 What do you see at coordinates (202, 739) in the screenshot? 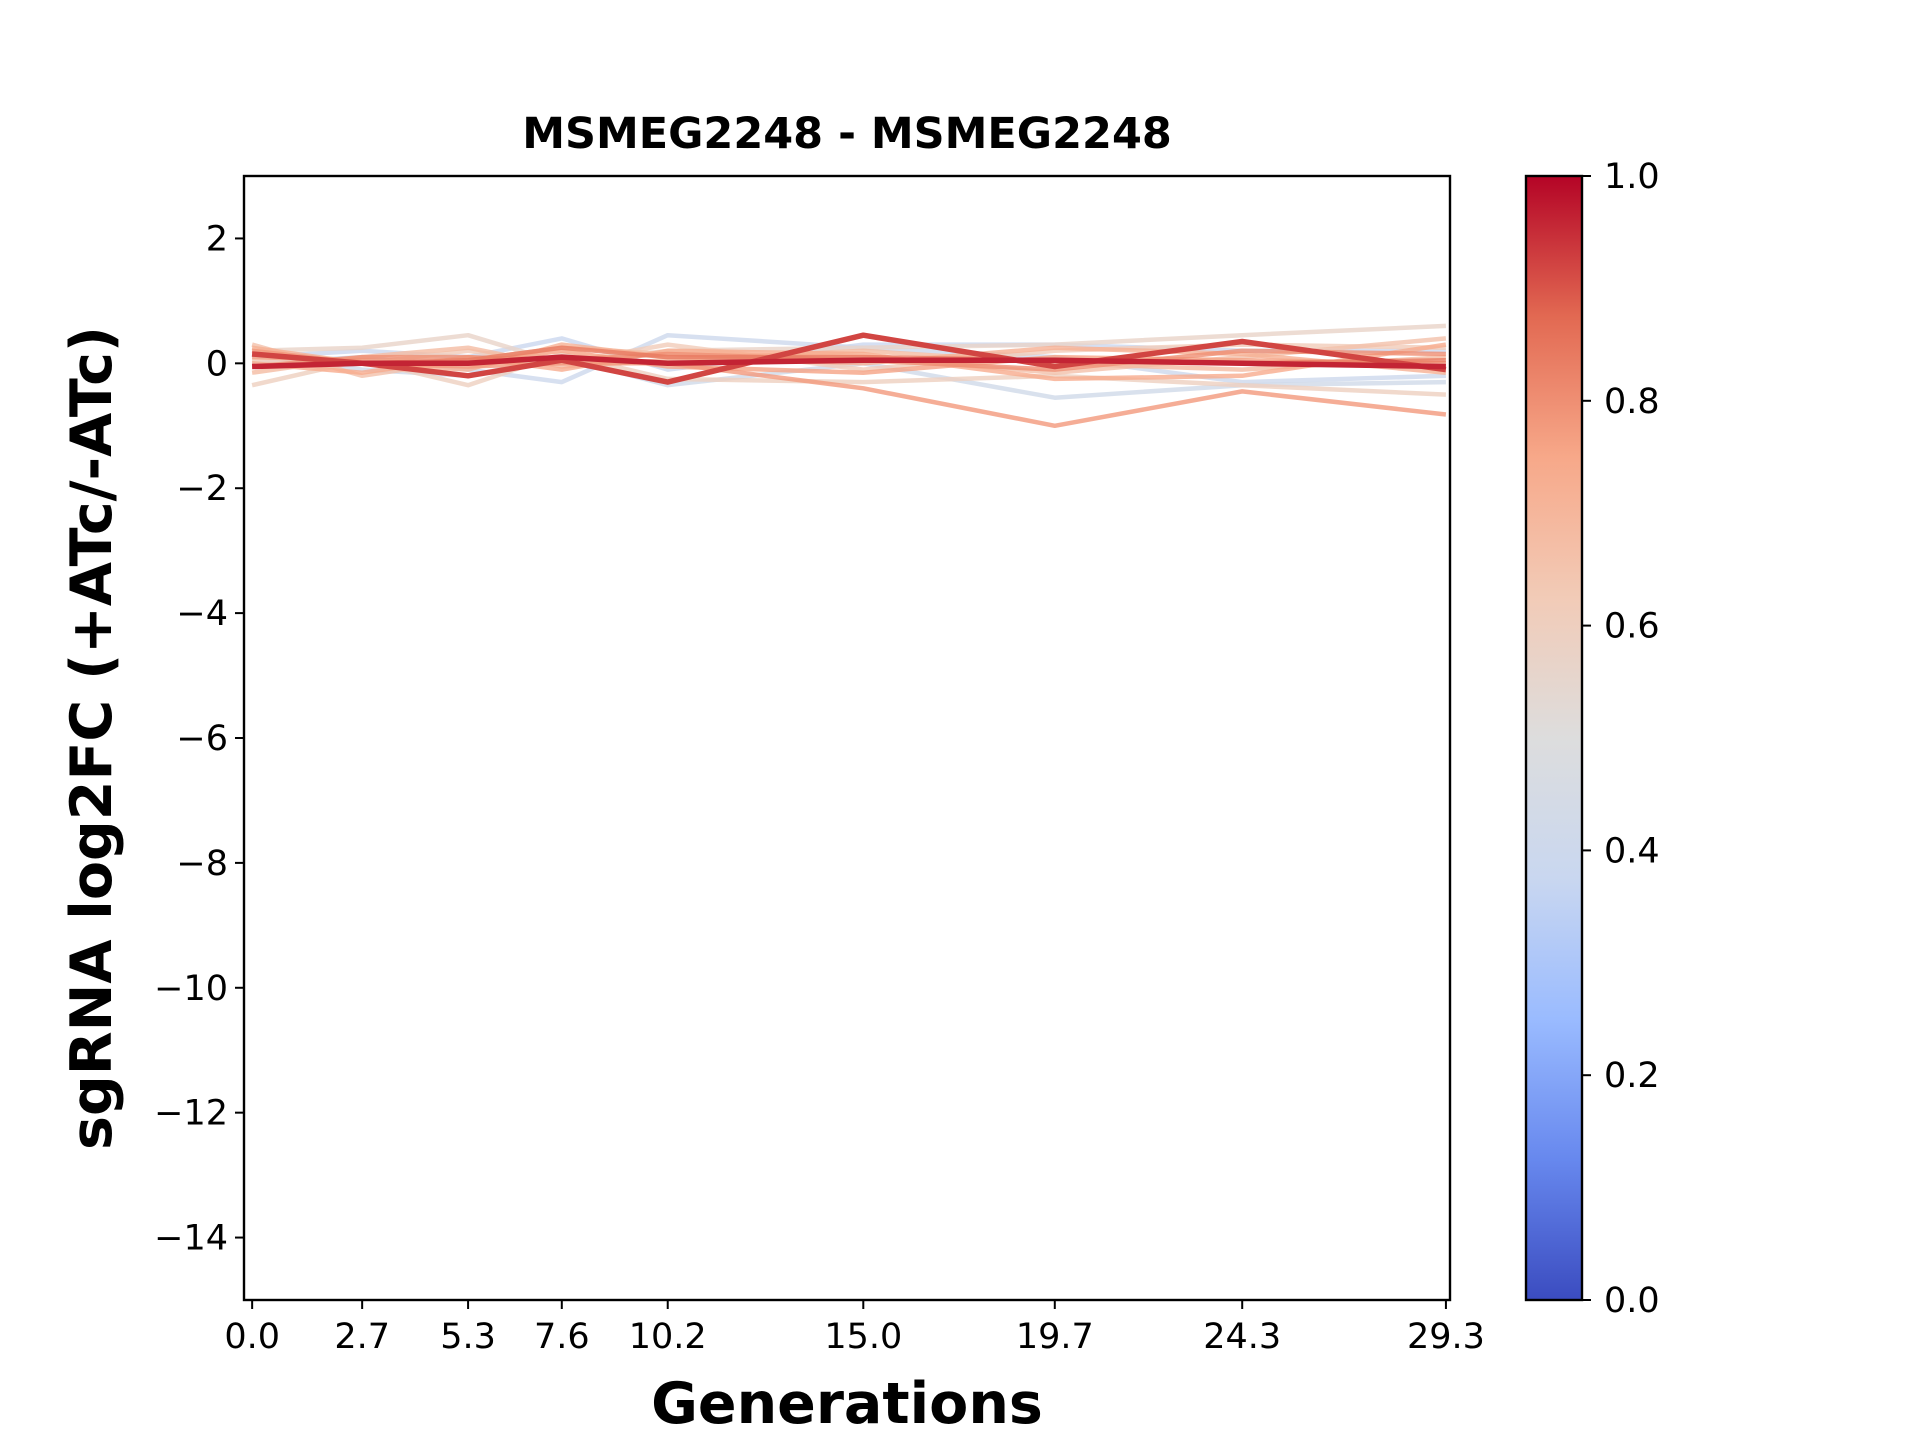
I see `y-tick-label: −6` at bounding box center [202, 739].